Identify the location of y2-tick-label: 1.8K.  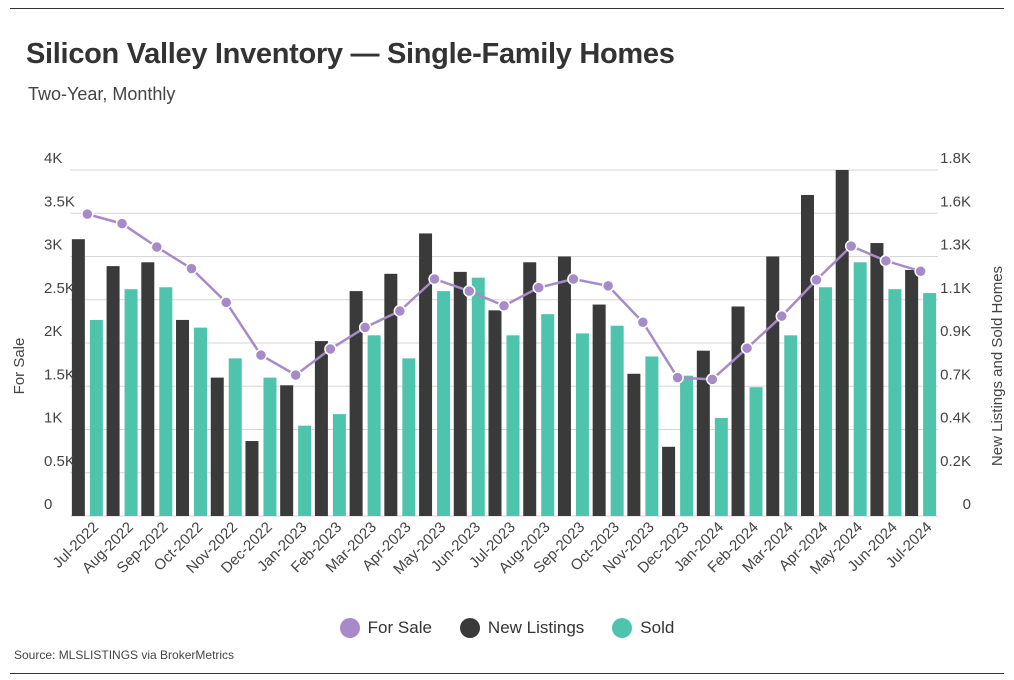
(955, 158).